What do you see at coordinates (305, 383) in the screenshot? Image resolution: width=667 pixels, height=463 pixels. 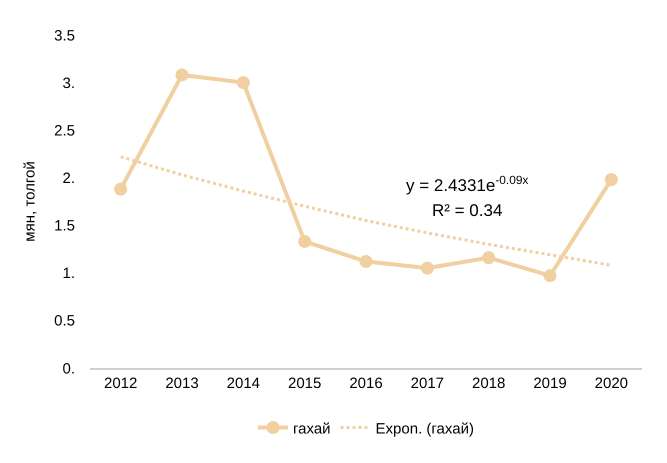 I see `x-tick-label: 2015` at bounding box center [305, 383].